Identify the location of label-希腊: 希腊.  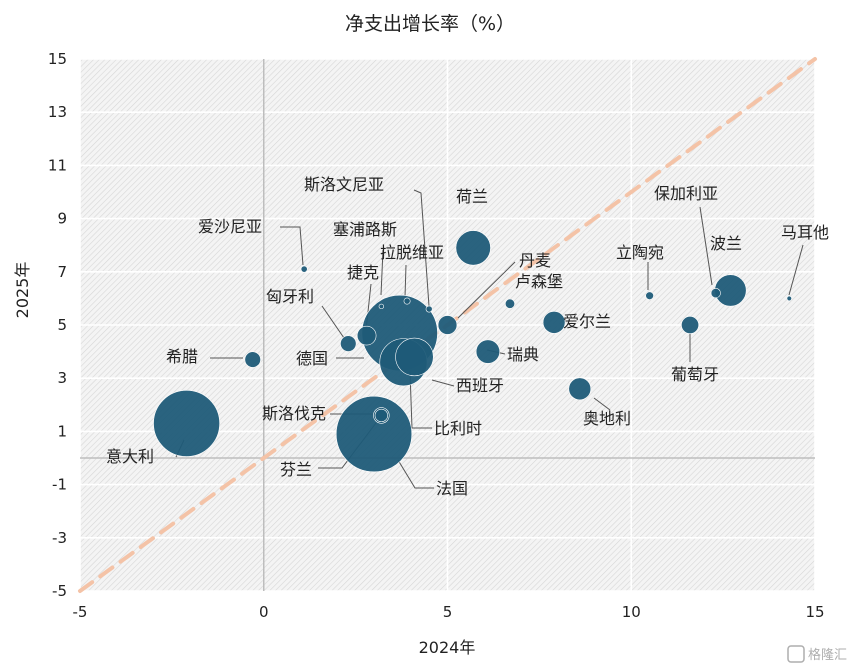
(182, 356).